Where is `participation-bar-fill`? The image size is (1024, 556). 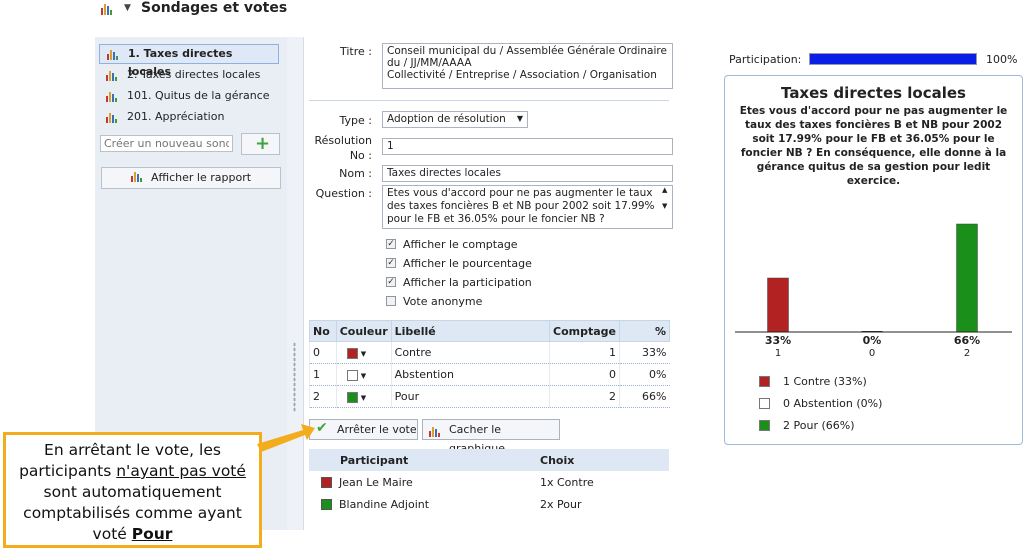
participation-bar-fill is located at coordinates (893, 59).